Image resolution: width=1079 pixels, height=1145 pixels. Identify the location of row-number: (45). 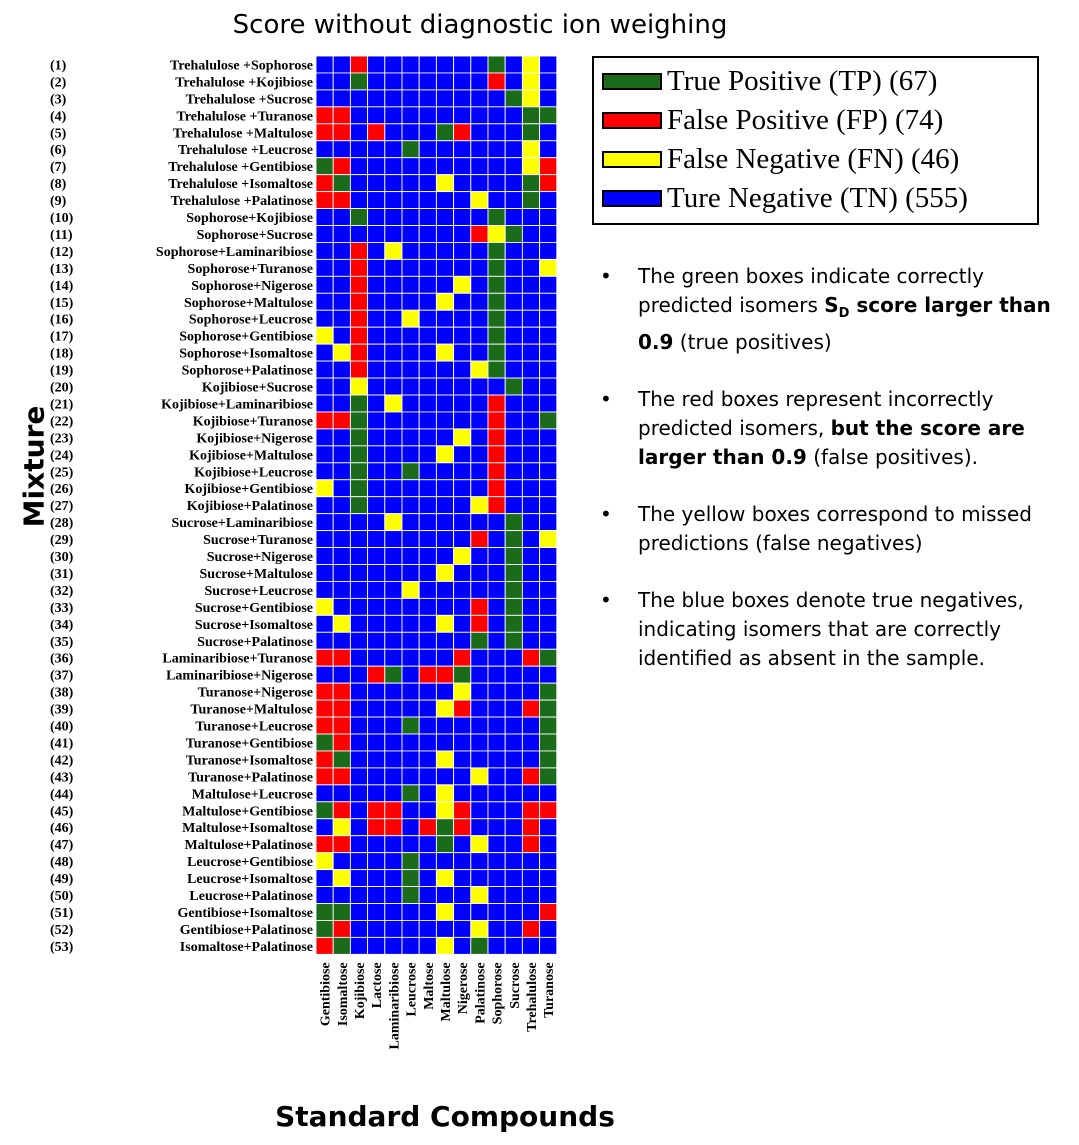
(62, 811).